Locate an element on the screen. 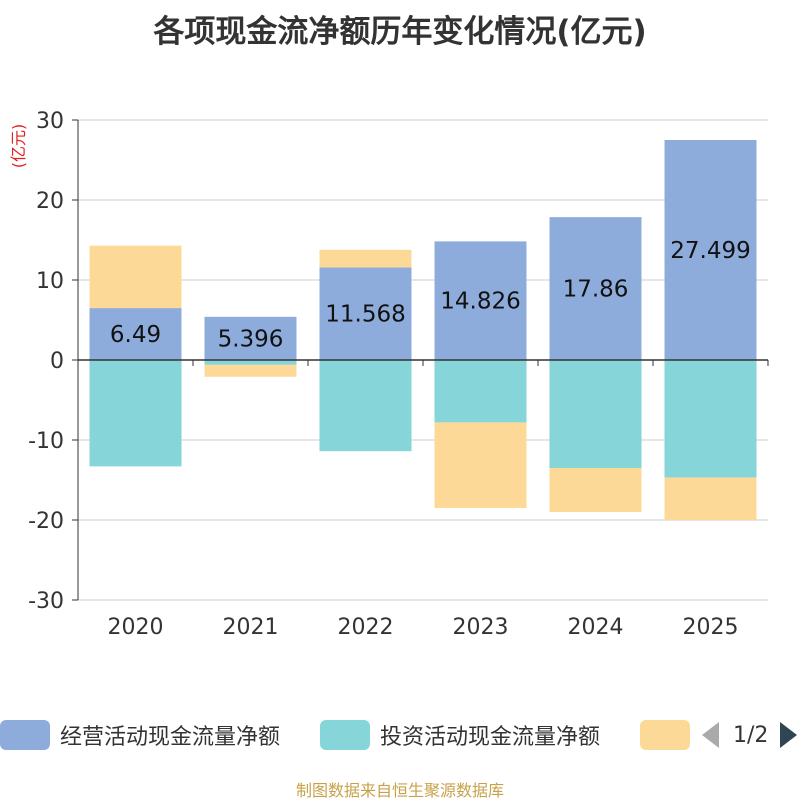 The height and width of the screenshot is (801, 800). legend-item-investing: 投资活动现金流量净额 is located at coordinates (460, 735).